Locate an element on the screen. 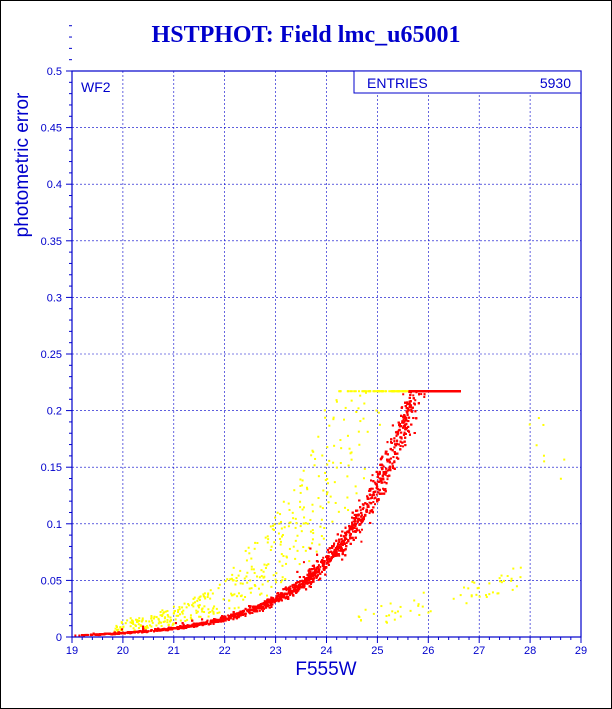 Image resolution: width=612 pixels, height=709 pixels. chart-title: HSTPHOT: Field lmc_u65001 is located at coordinates (306, 35).